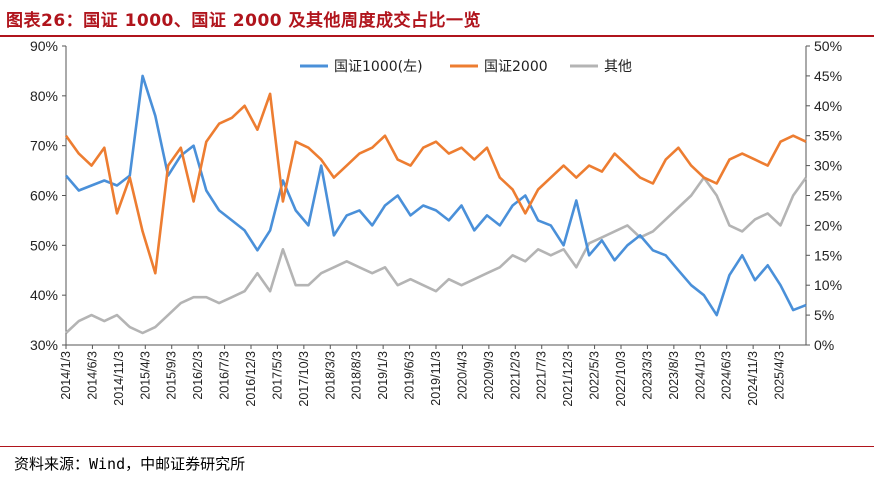 The width and height of the screenshot is (874, 478). Describe the element at coordinates (44, 345) in the screenshot. I see `left-tick-label: 30%` at that location.